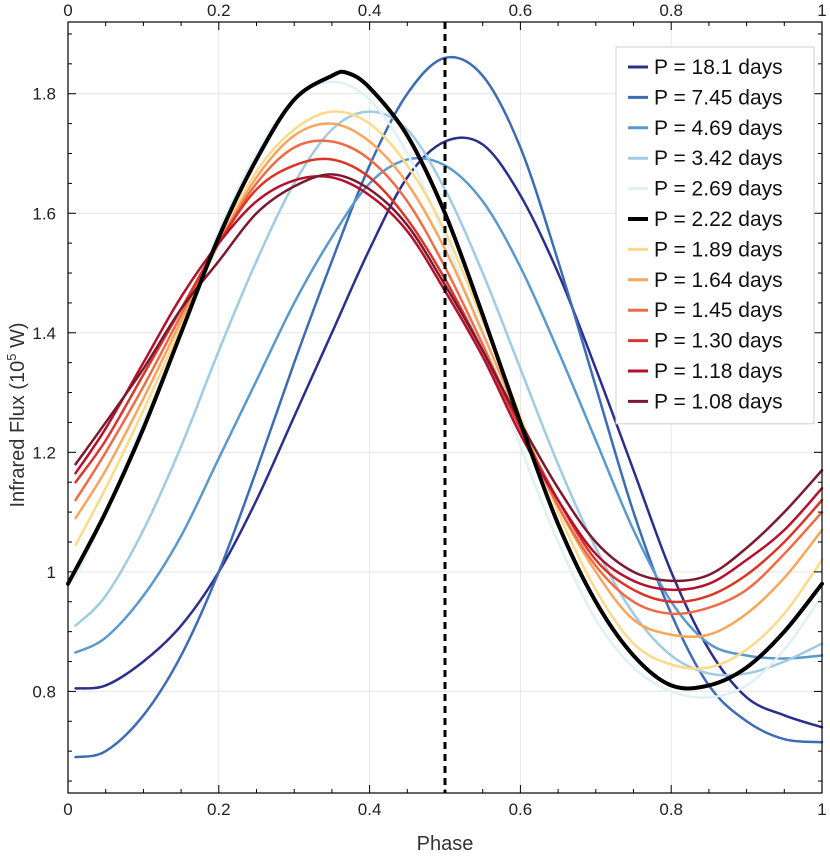 Image resolution: width=830 pixels, height=858 pixels. What do you see at coordinates (671, 809) in the screenshot?
I see `x-tick-label: 0.8` at bounding box center [671, 809].